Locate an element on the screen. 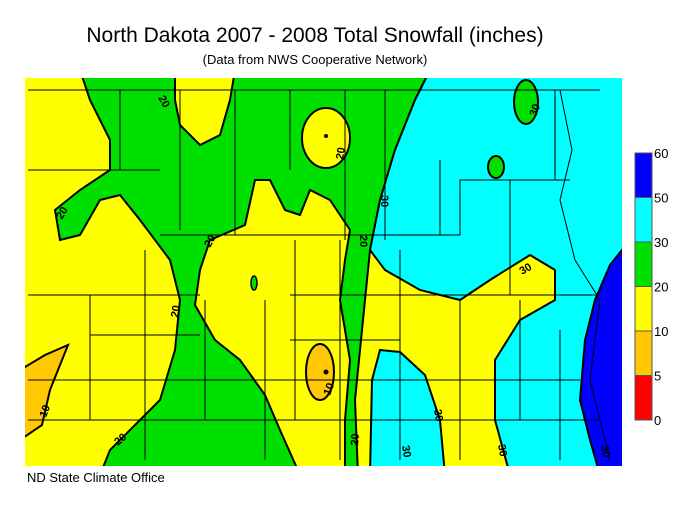 The height and width of the screenshot is (530, 700). footer-credit: ND State Climate Office is located at coordinates (96, 477).